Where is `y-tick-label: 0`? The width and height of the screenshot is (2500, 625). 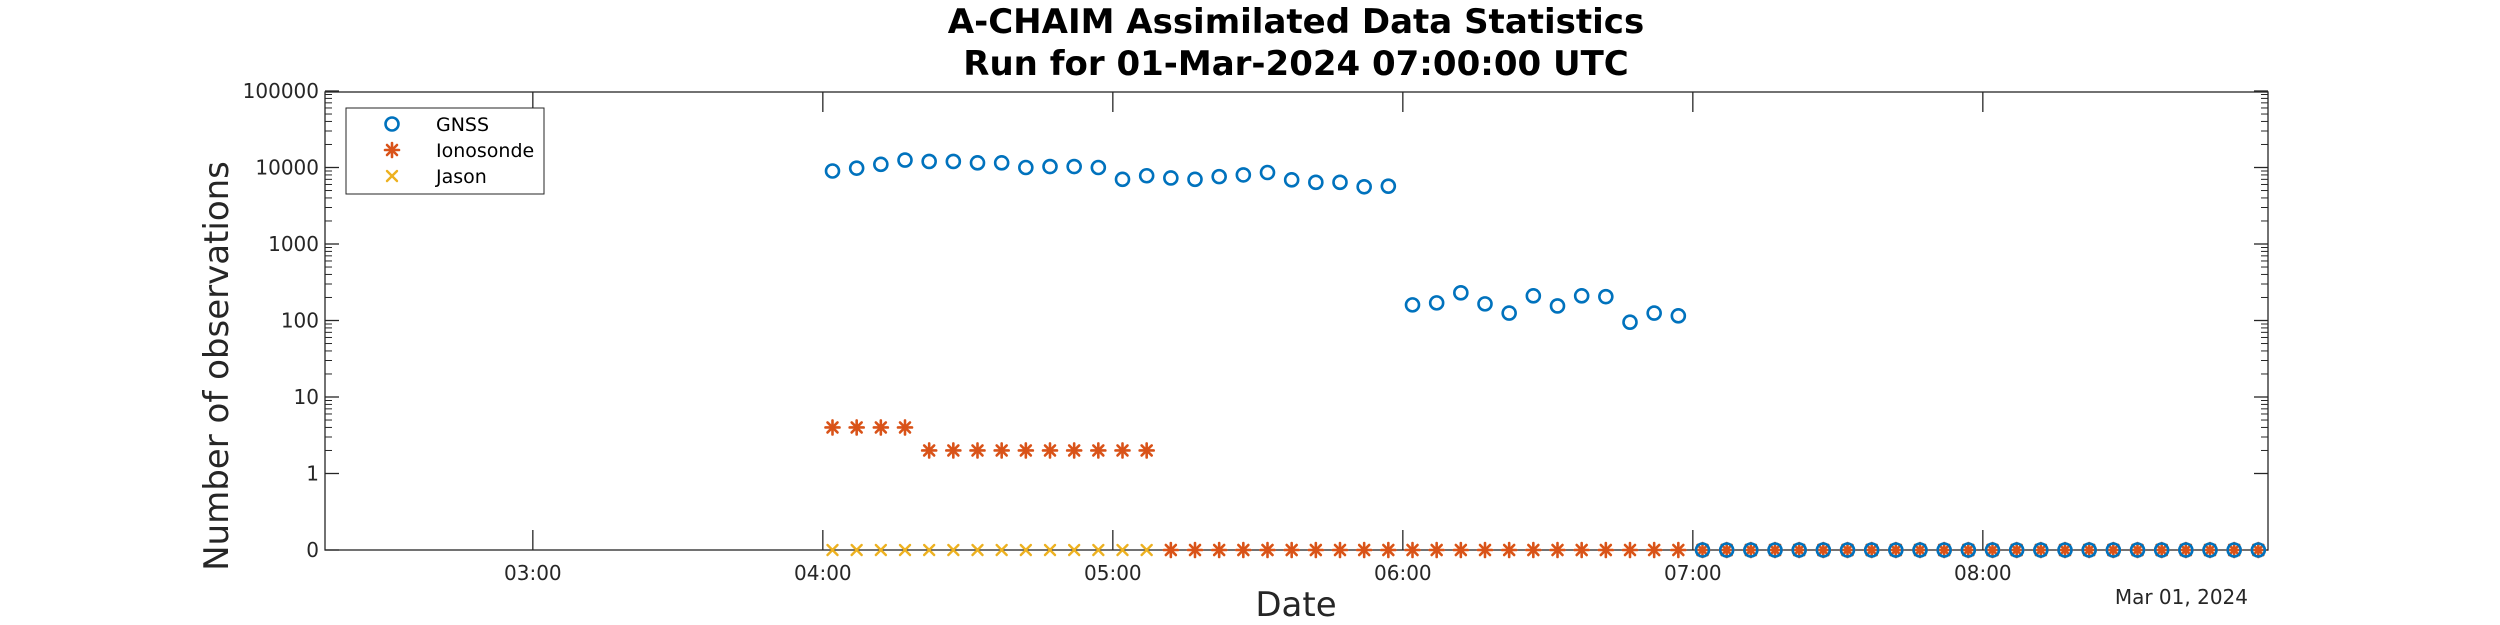 y-tick-label: 0 is located at coordinates (312, 550).